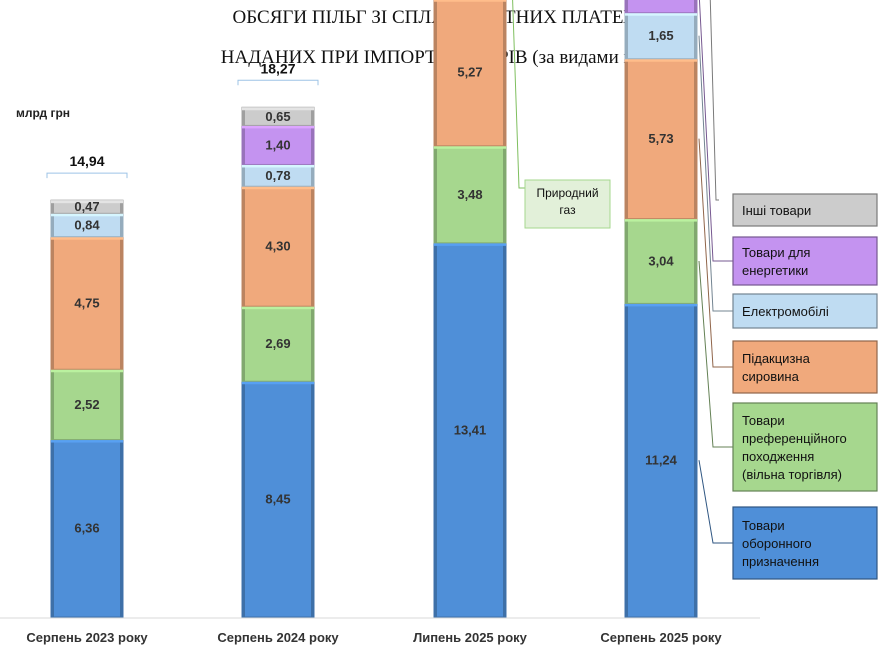  I want to click on legend-connector-defense, so click(715, 502).